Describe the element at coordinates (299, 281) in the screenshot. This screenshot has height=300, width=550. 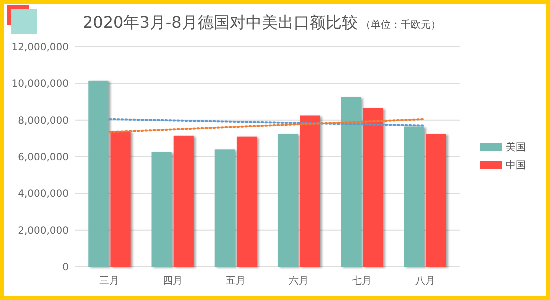
I see `x-tick-label: 六月` at that location.